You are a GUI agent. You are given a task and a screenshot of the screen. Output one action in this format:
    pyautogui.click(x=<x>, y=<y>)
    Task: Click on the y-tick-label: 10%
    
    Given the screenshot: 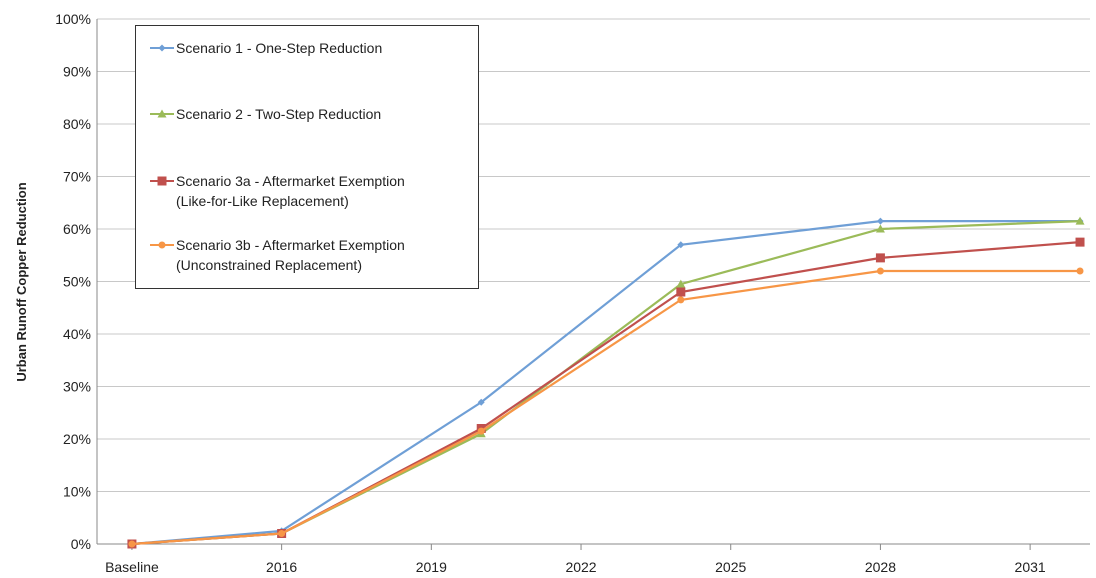 What is the action you would take?
    pyautogui.click(x=77, y=492)
    